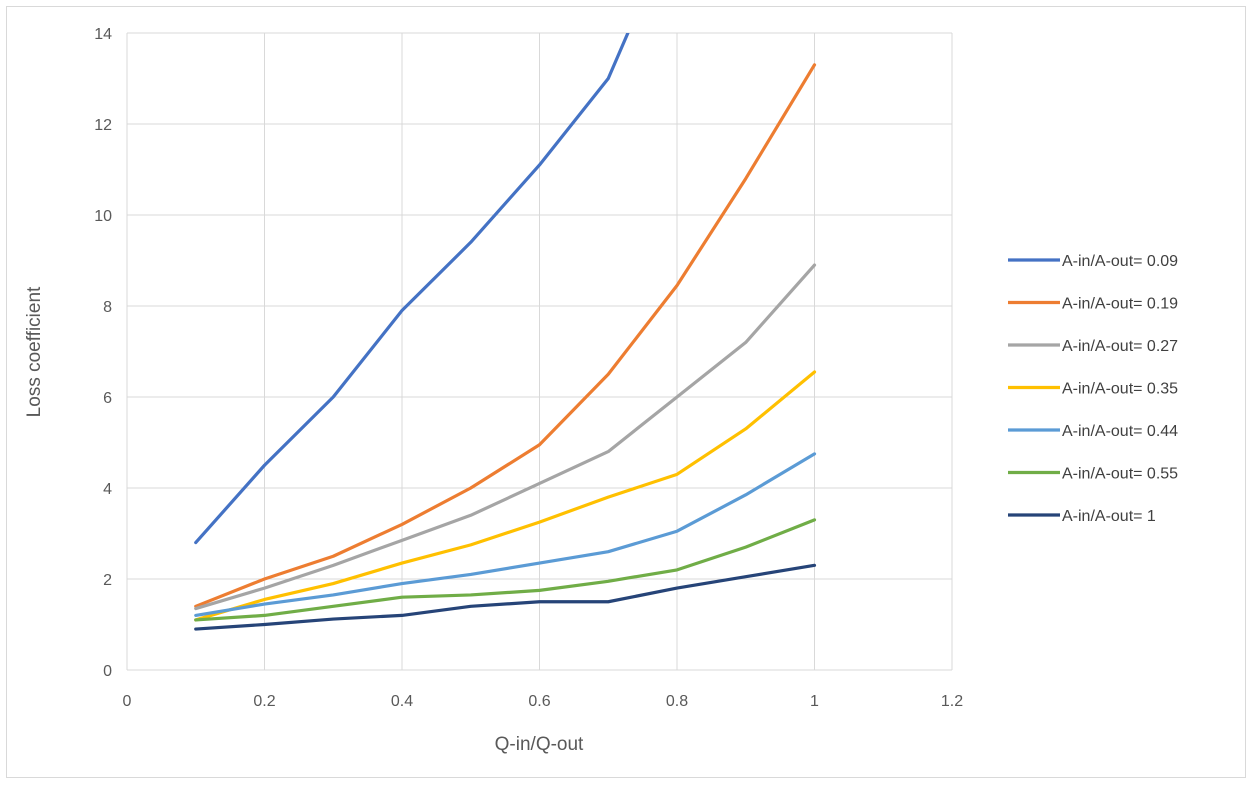 The width and height of the screenshot is (1253, 785). What do you see at coordinates (814, 701) in the screenshot?
I see `x-tick-label: 1` at bounding box center [814, 701].